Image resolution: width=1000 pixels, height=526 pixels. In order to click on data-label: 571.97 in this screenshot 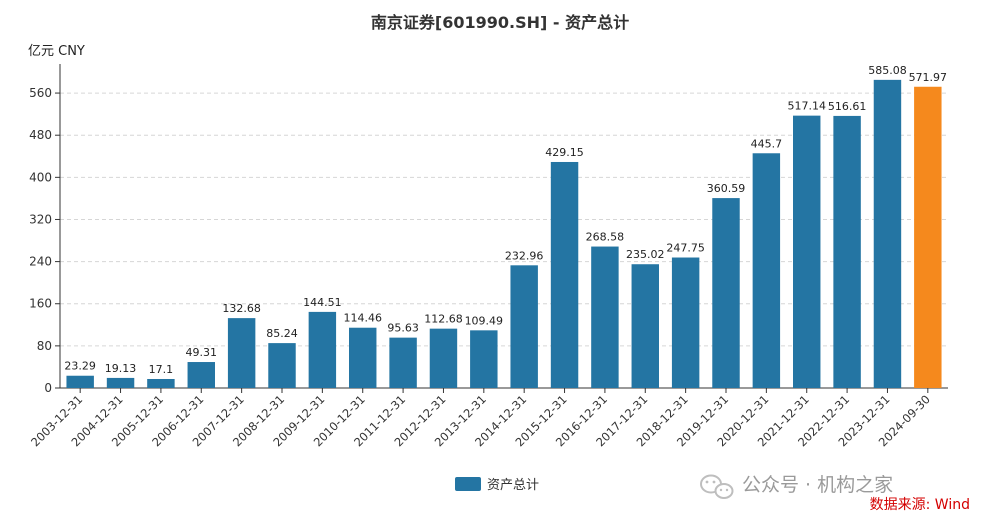, I will do `click(928, 77)`.